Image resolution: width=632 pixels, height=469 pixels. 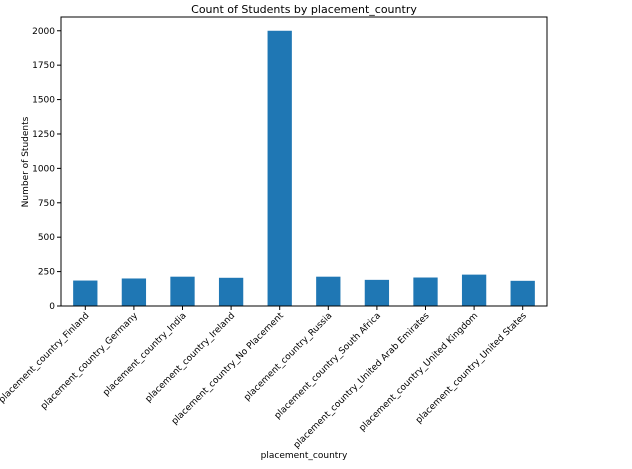 What do you see at coordinates (471, 368) in the screenshot?
I see `x-tick-label-9: placement_country_United States` at bounding box center [471, 368].